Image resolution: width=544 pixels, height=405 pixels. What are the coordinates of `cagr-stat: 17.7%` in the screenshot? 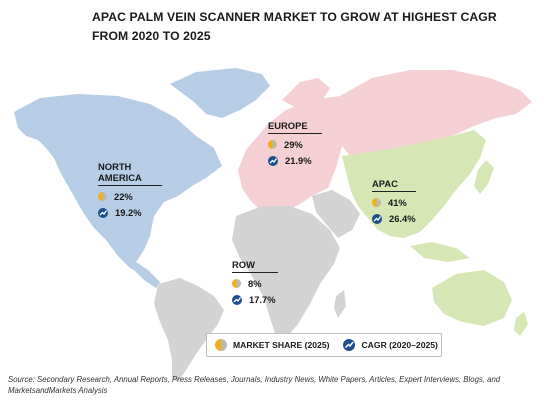 It's located at (255, 299).